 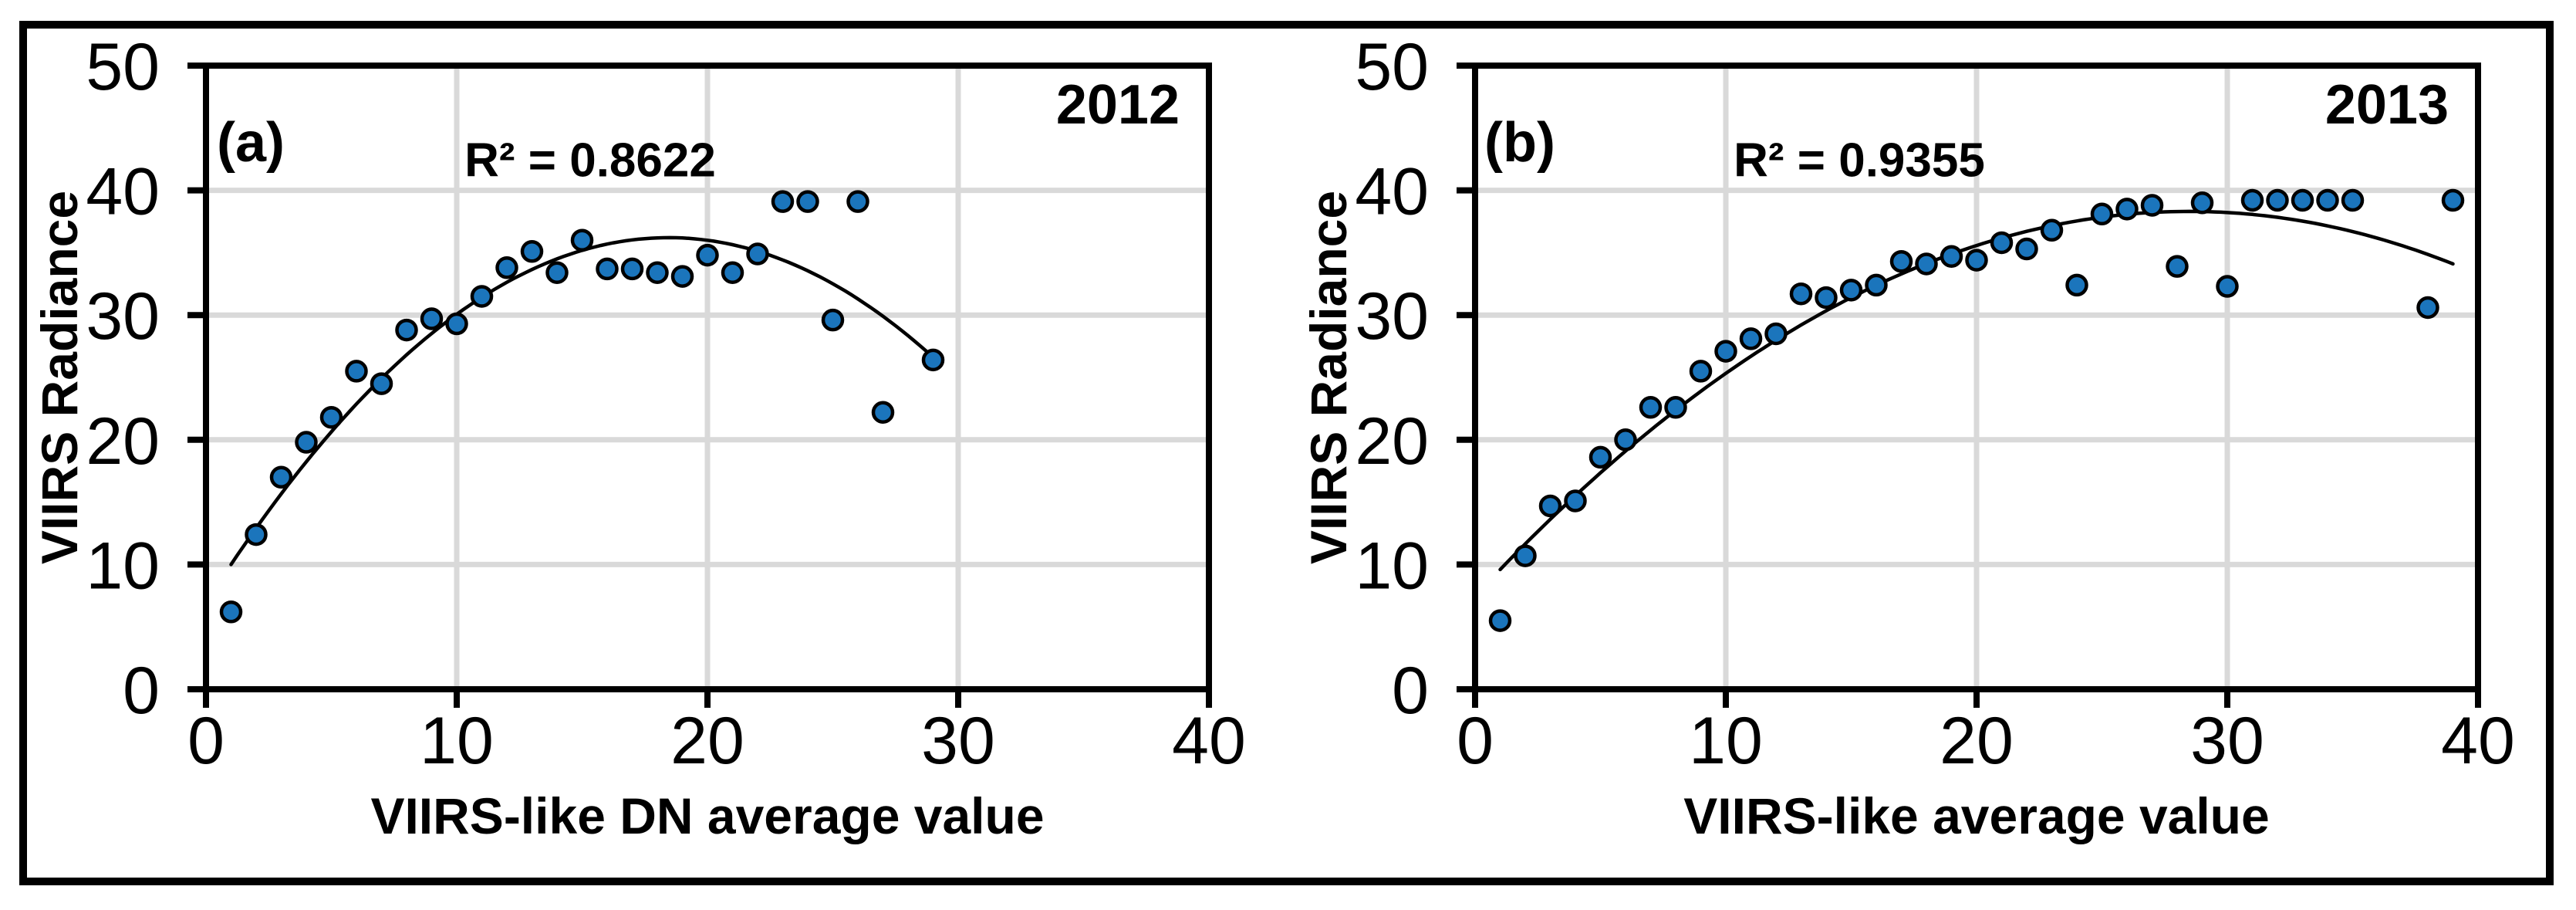 I want to click on r-squared-label-b: R² = 0.9355, so click(x=1860, y=161).